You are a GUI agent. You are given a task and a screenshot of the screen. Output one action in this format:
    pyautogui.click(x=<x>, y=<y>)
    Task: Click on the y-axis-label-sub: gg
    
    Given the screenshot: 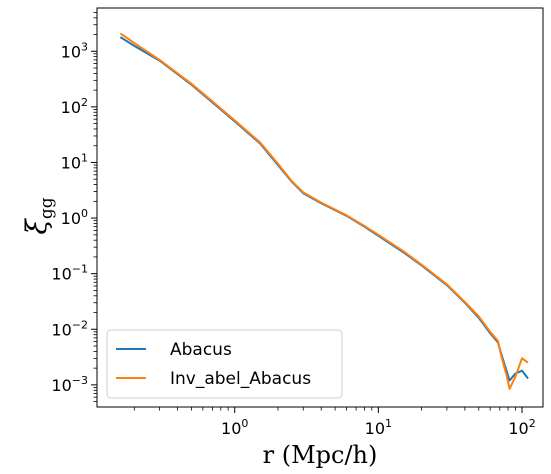 What is the action you would take?
    pyautogui.click(x=47, y=208)
    